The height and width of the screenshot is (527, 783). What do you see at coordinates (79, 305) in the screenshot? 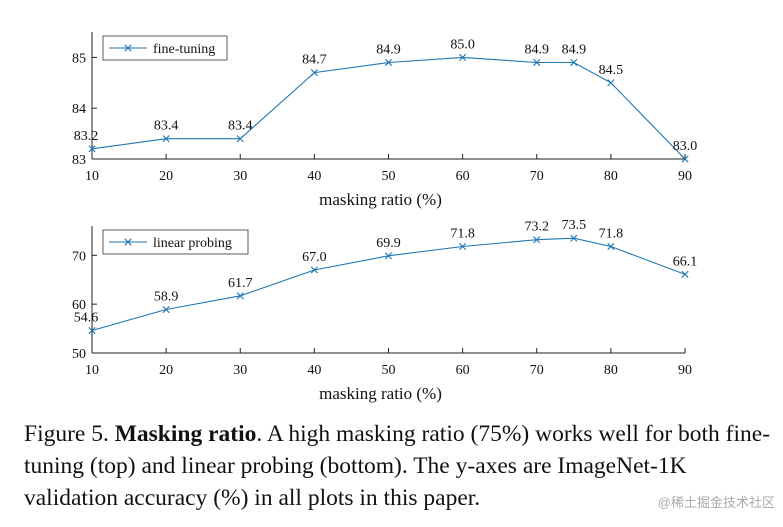
I see `y-tick-label: 60` at bounding box center [79, 305].